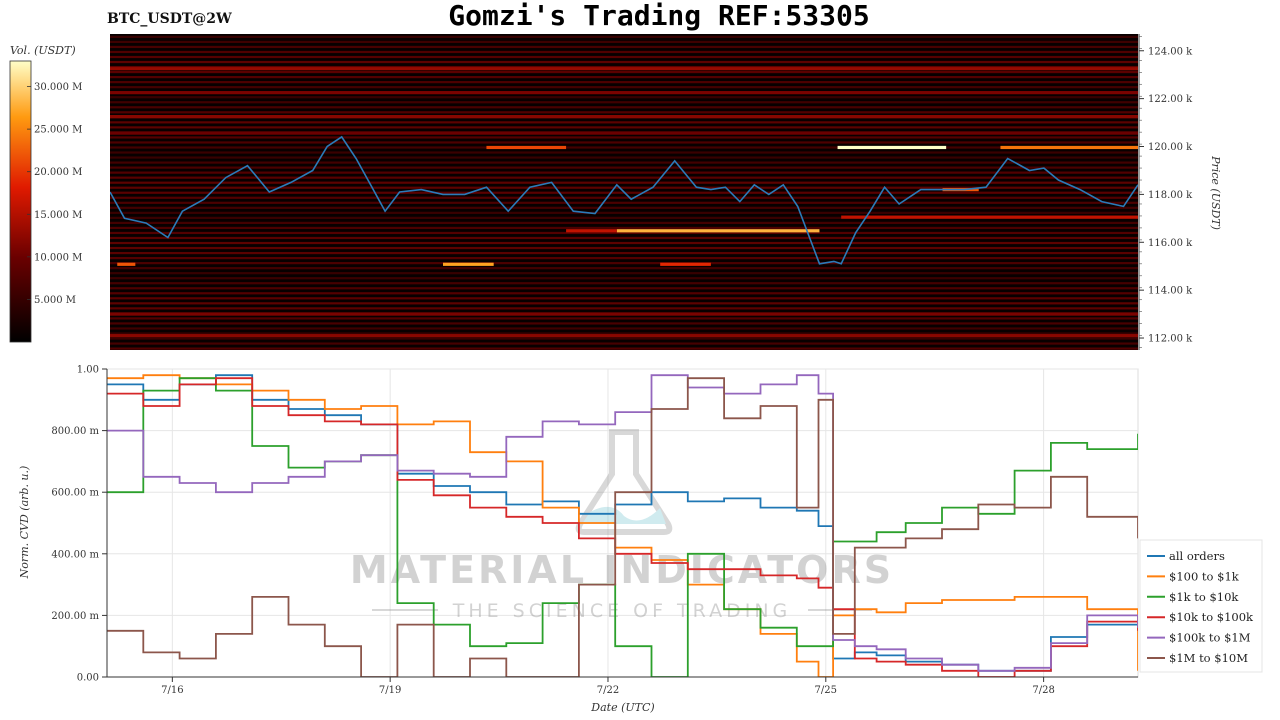 The height and width of the screenshot is (720, 1280). I want to click on price-tick-label: 116.00 k, so click(1170, 243).